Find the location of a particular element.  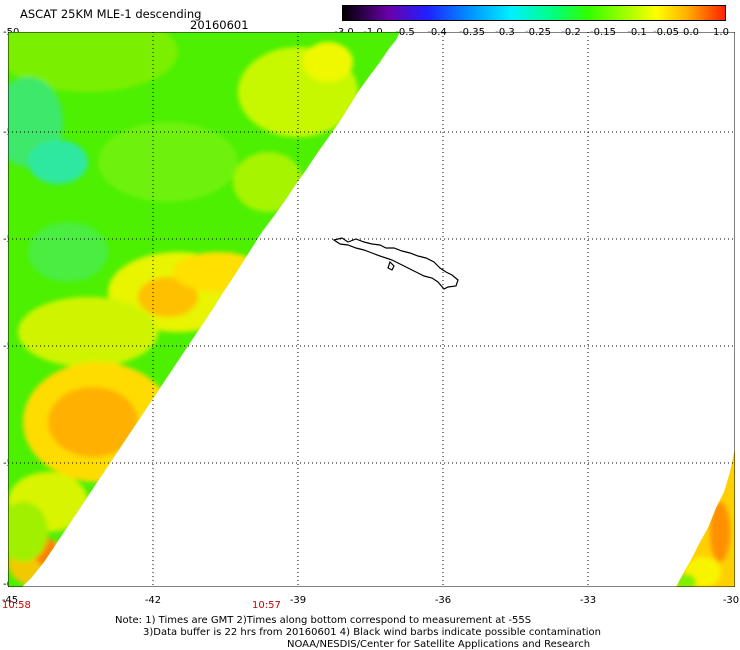

colorbar-gradient is located at coordinates (534, 13).